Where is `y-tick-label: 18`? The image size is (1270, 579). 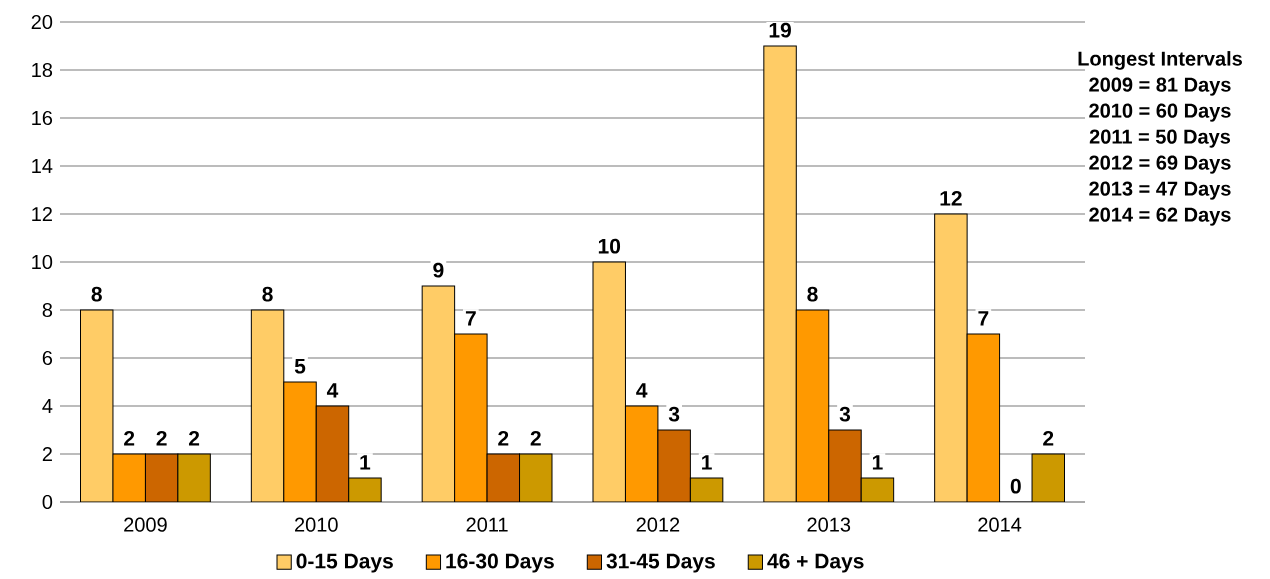 y-tick-label: 18 is located at coordinates (42, 70).